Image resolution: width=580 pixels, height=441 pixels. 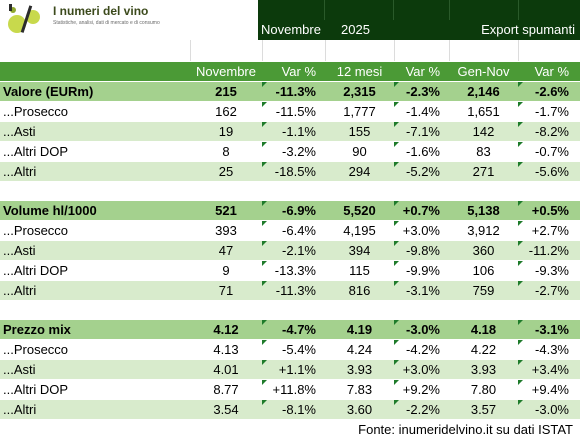 What do you see at coordinates (552, 290) in the screenshot?
I see `variation-cell: -2.7%` at bounding box center [552, 290].